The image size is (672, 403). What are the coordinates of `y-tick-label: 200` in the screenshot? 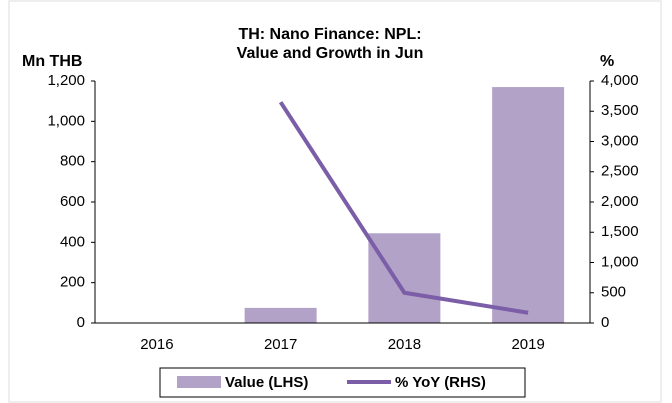 It's located at (72, 282).